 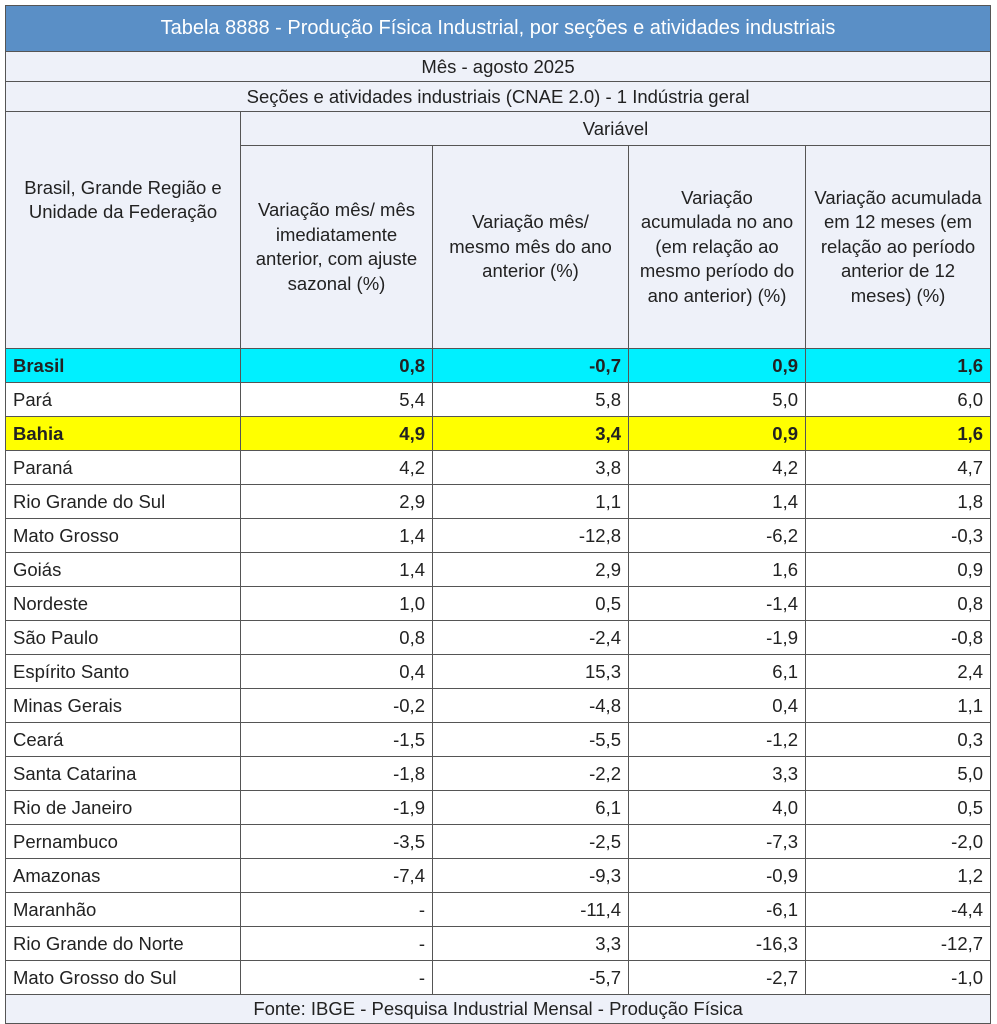 I want to click on value-cell: 2,9, so click(x=530, y=569).